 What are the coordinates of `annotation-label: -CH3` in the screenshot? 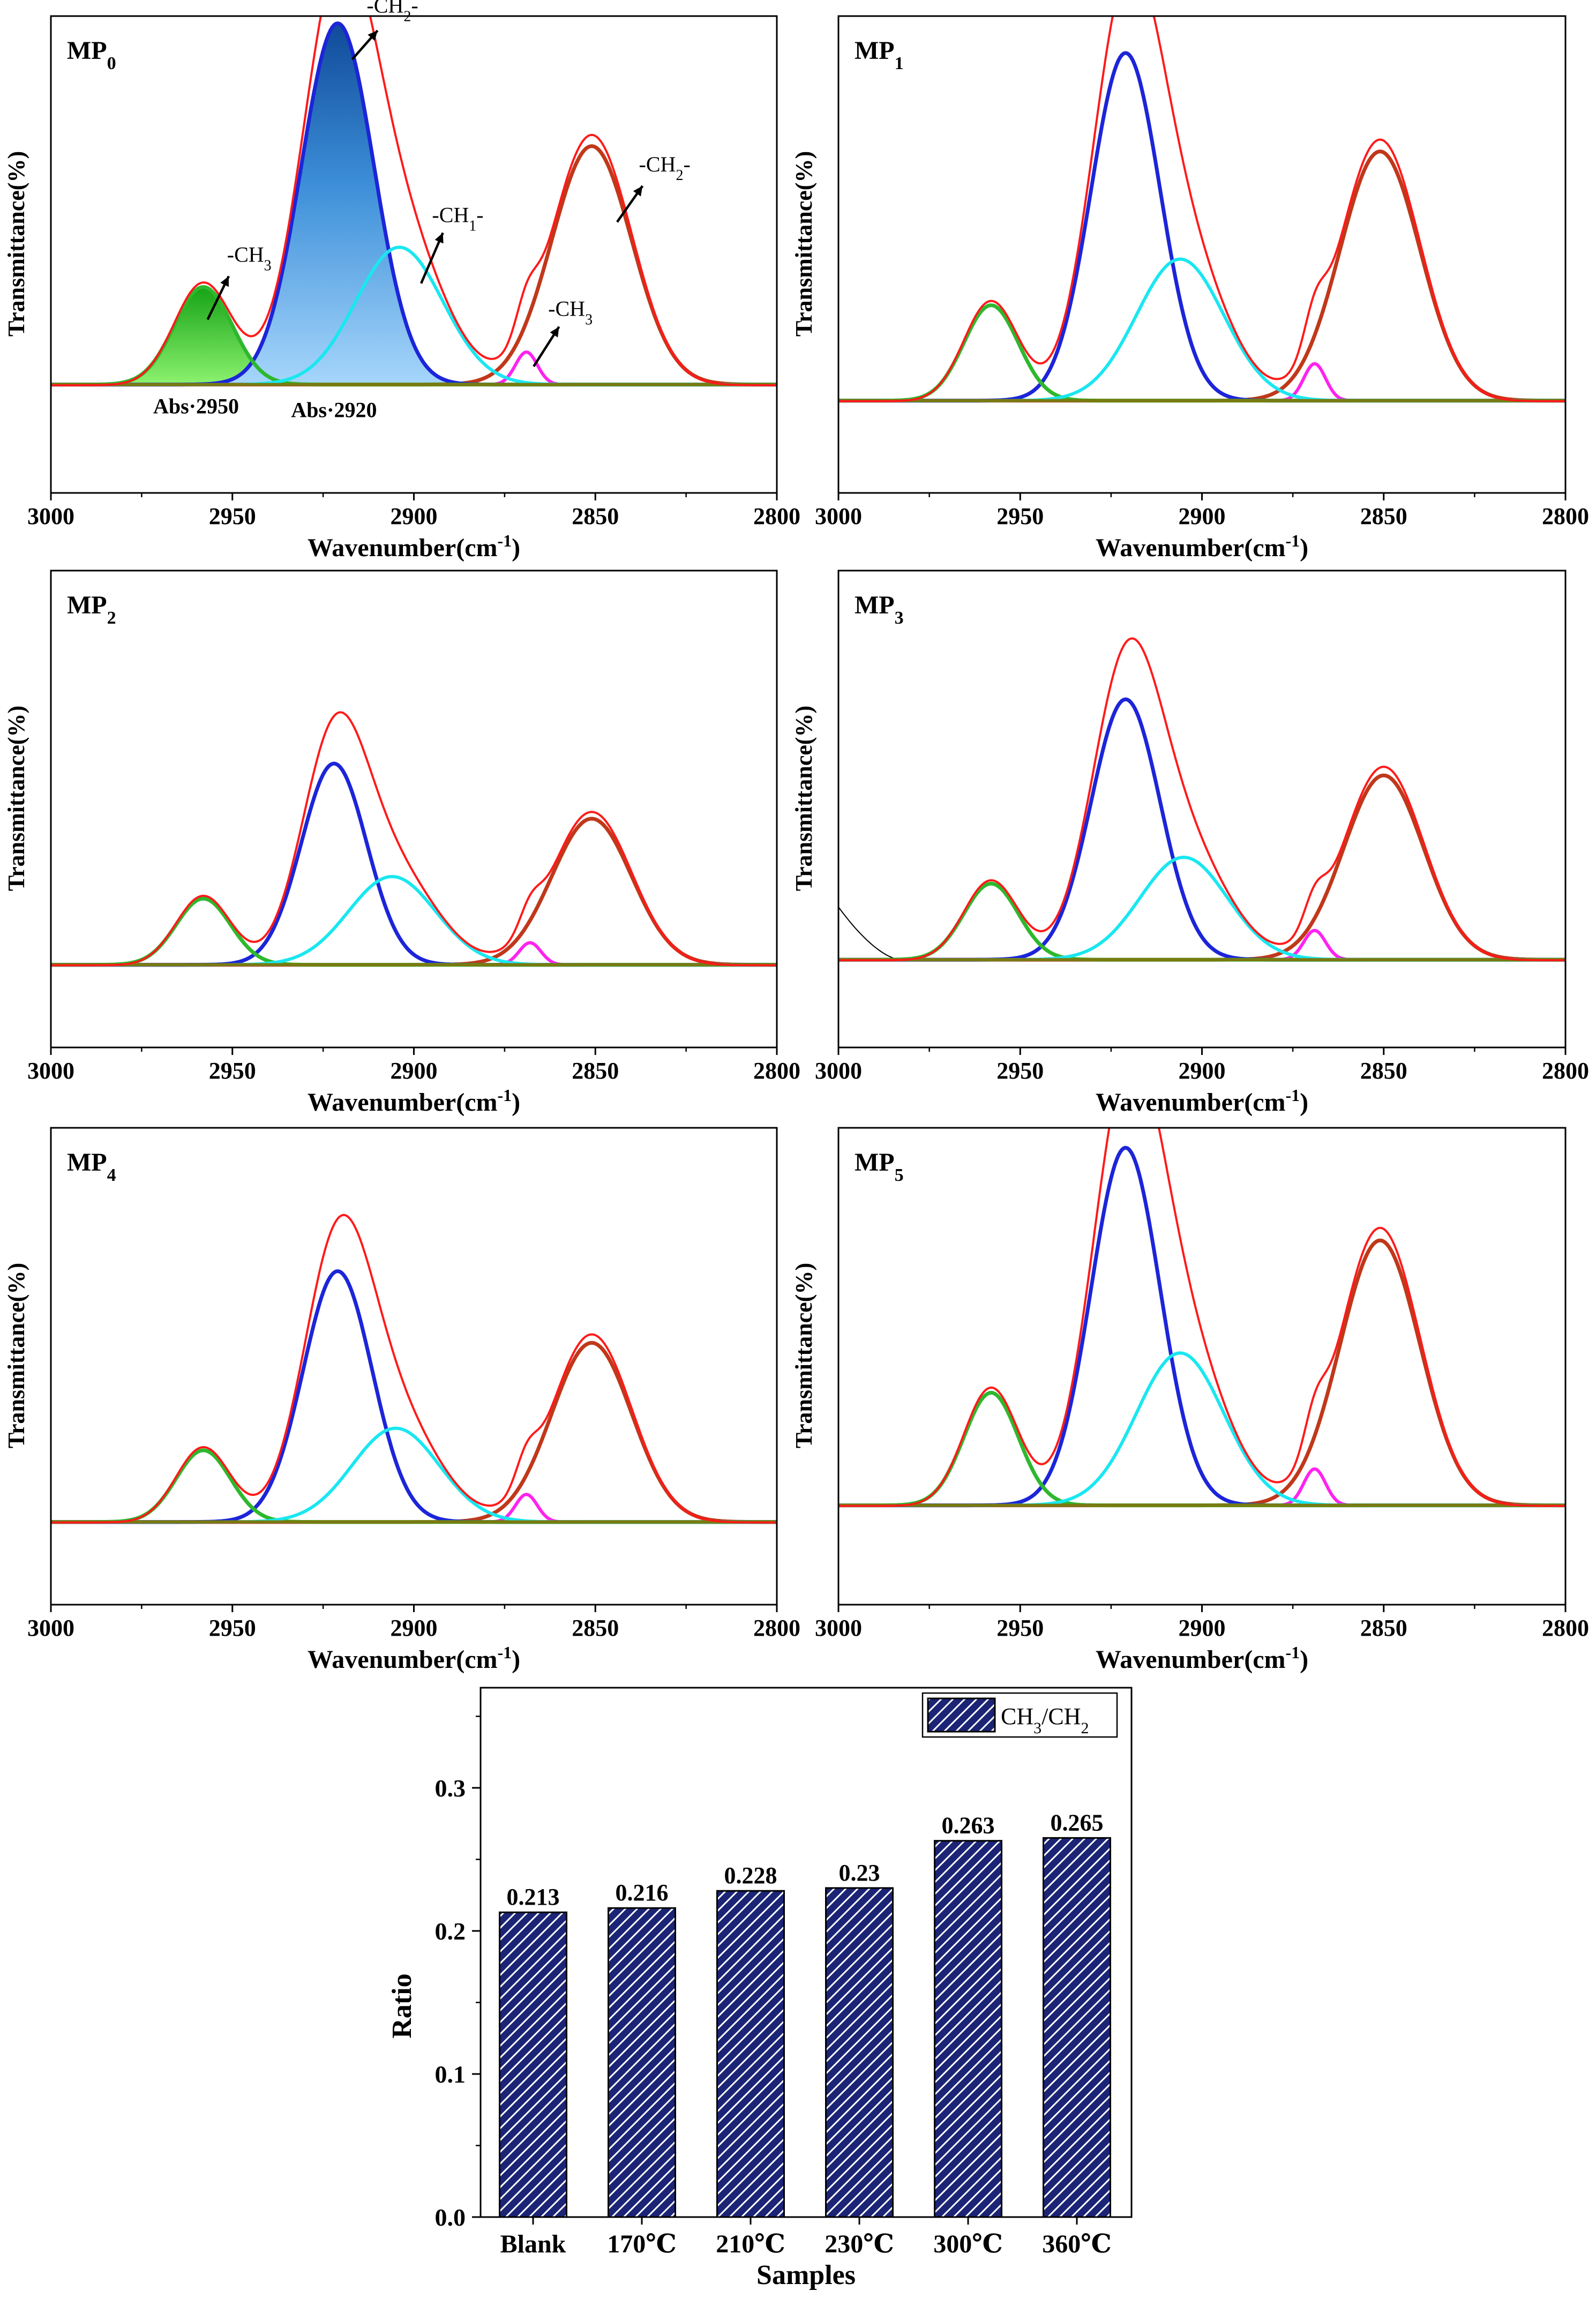 It's located at (250, 258).